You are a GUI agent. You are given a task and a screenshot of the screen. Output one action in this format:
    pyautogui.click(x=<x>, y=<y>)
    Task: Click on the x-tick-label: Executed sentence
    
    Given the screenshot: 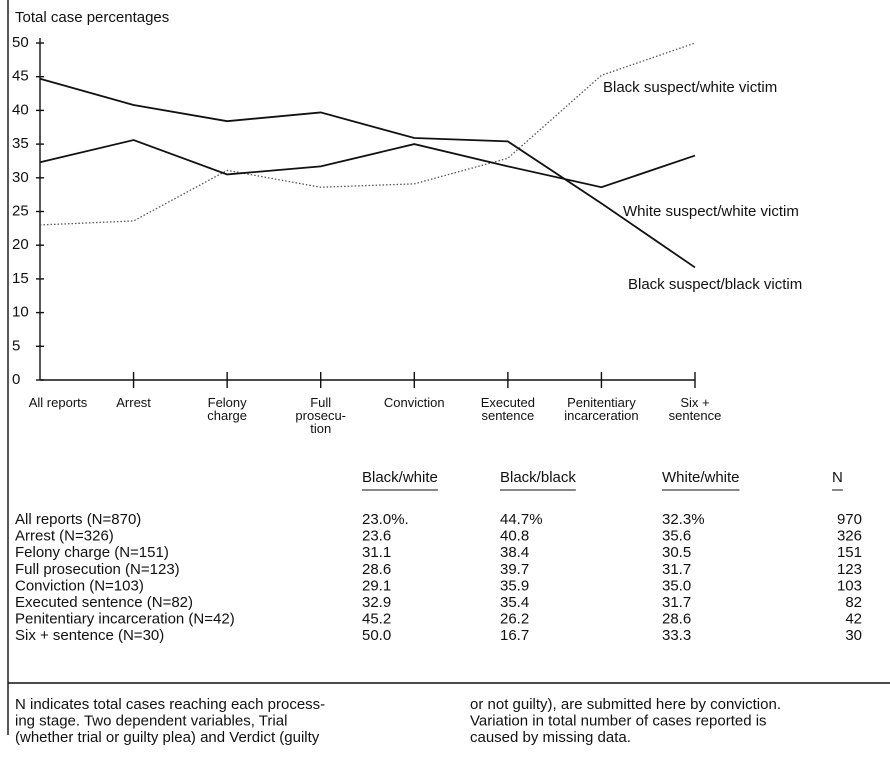 What is the action you would take?
    pyautogui.click(x=508, y=409)
    